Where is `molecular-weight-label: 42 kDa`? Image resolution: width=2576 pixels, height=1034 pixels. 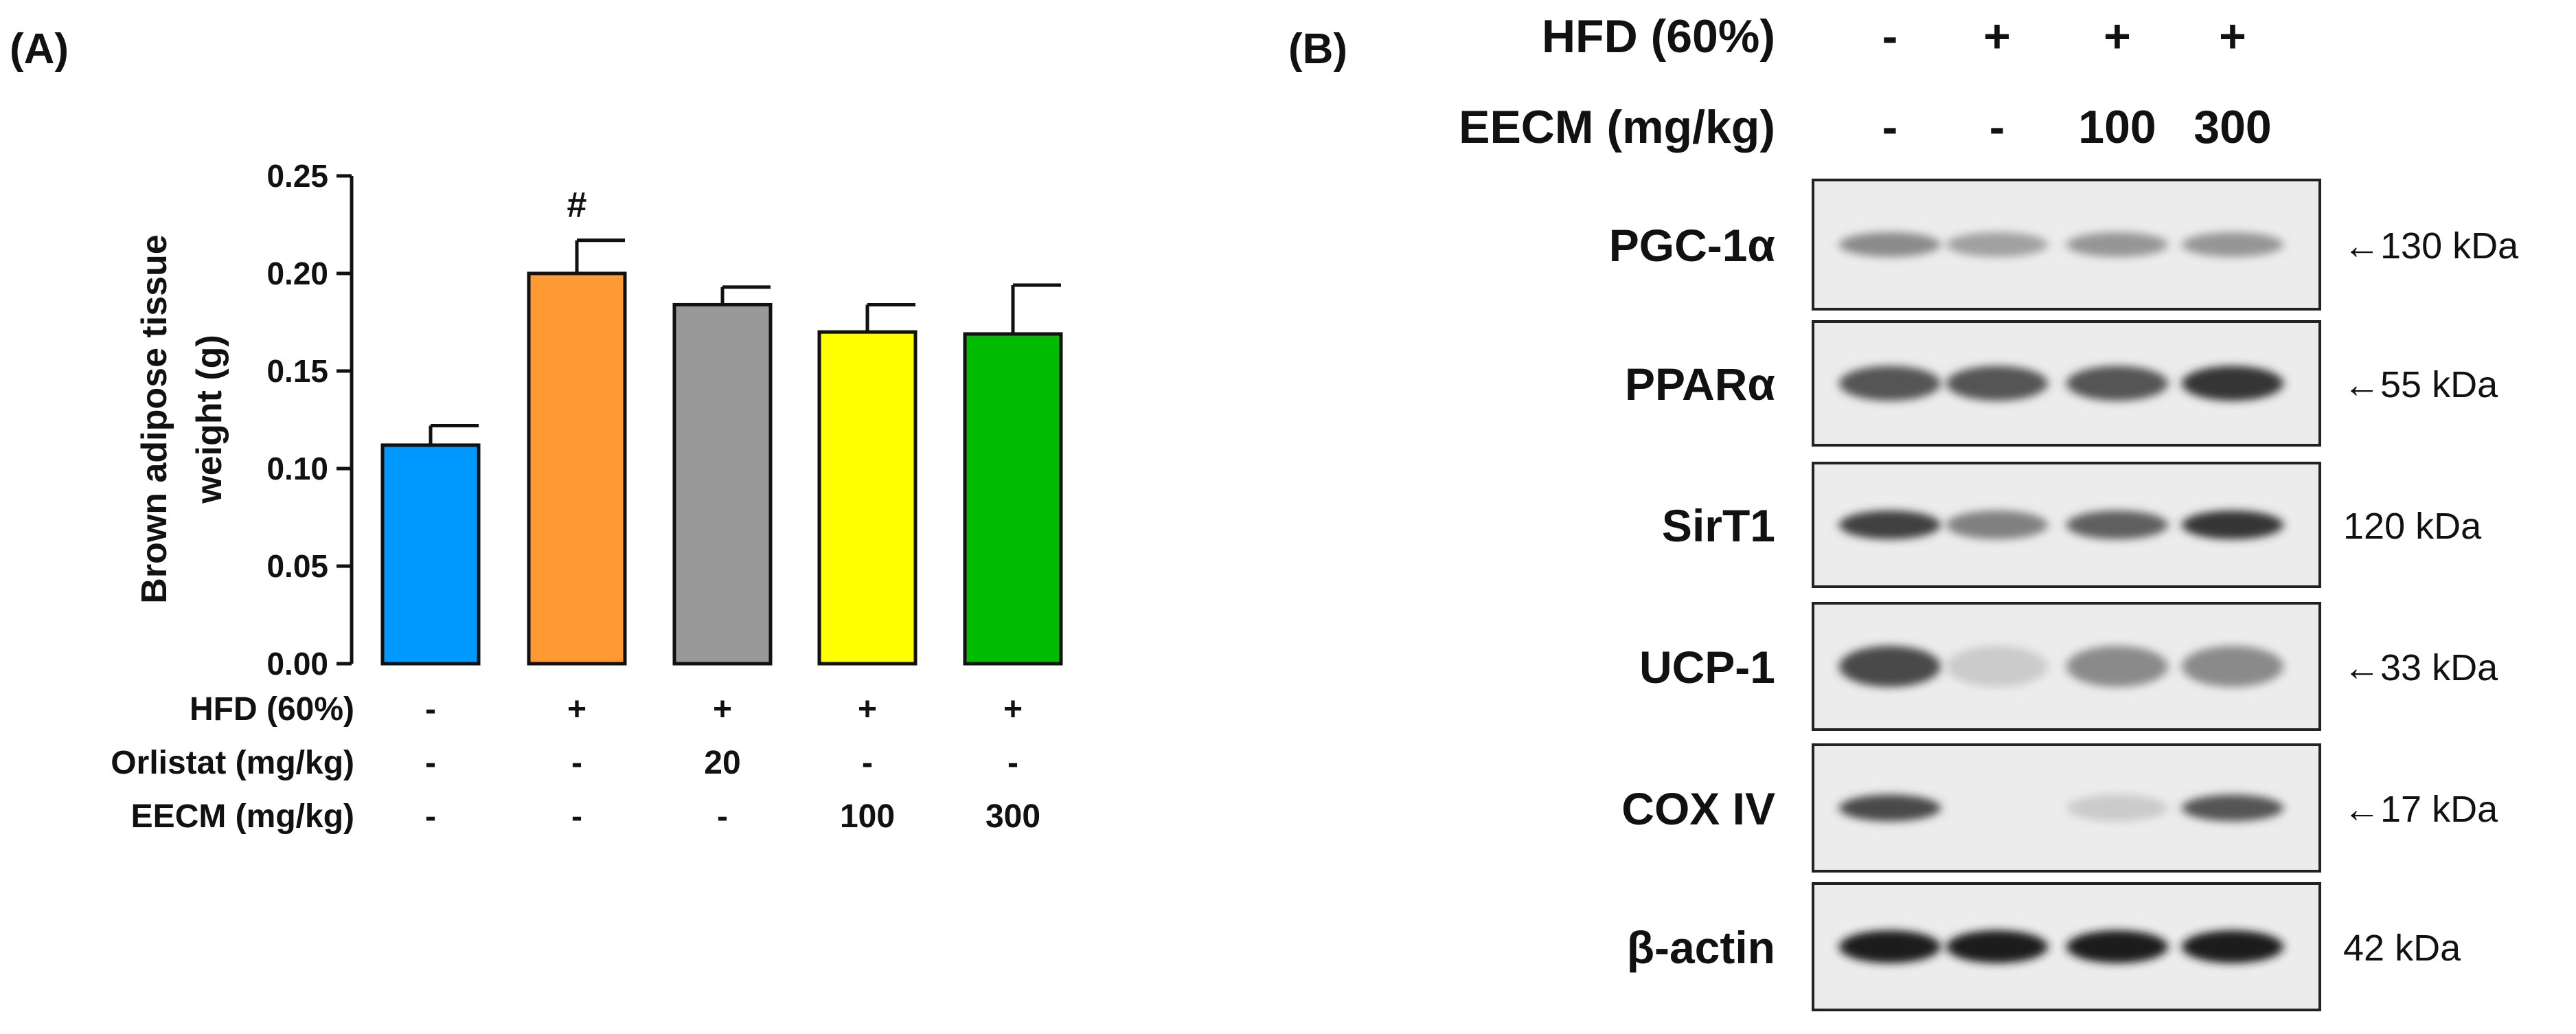
molecular-weight-label: 42 kDa is located at coordinates (2402, 948).